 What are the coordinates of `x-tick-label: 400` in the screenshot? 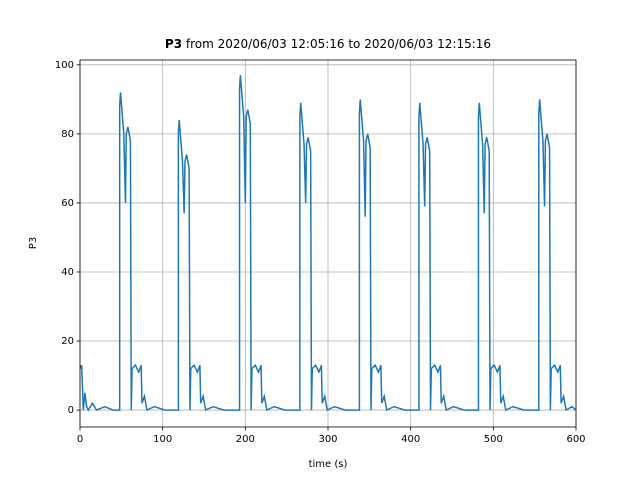 It's located at (410, 439).